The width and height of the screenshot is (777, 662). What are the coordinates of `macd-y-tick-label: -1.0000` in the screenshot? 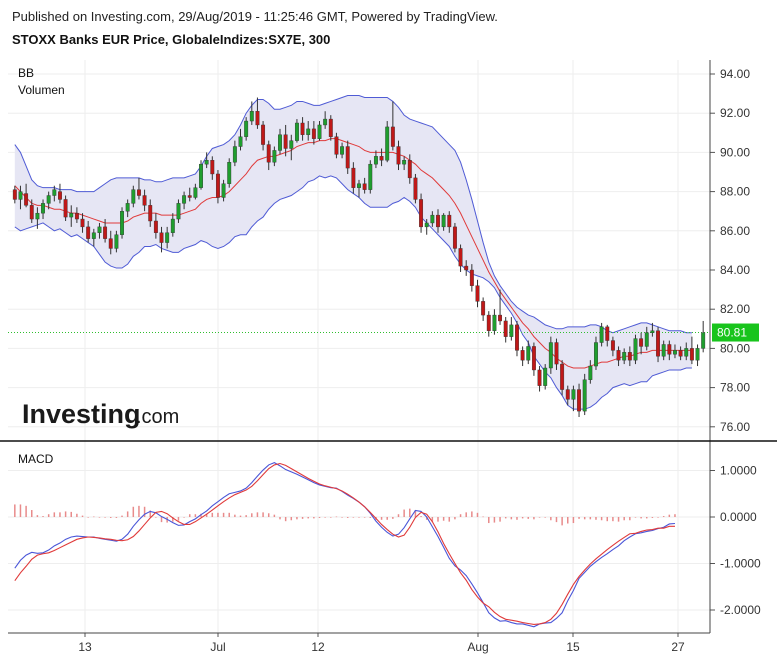 It's located at (740, 564).